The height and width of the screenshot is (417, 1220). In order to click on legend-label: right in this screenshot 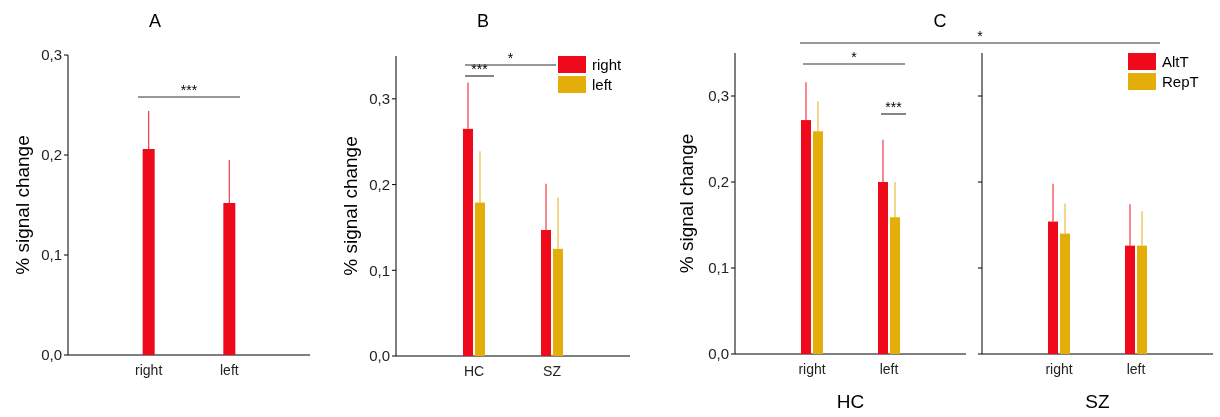, I will do `click(607, 65)`.